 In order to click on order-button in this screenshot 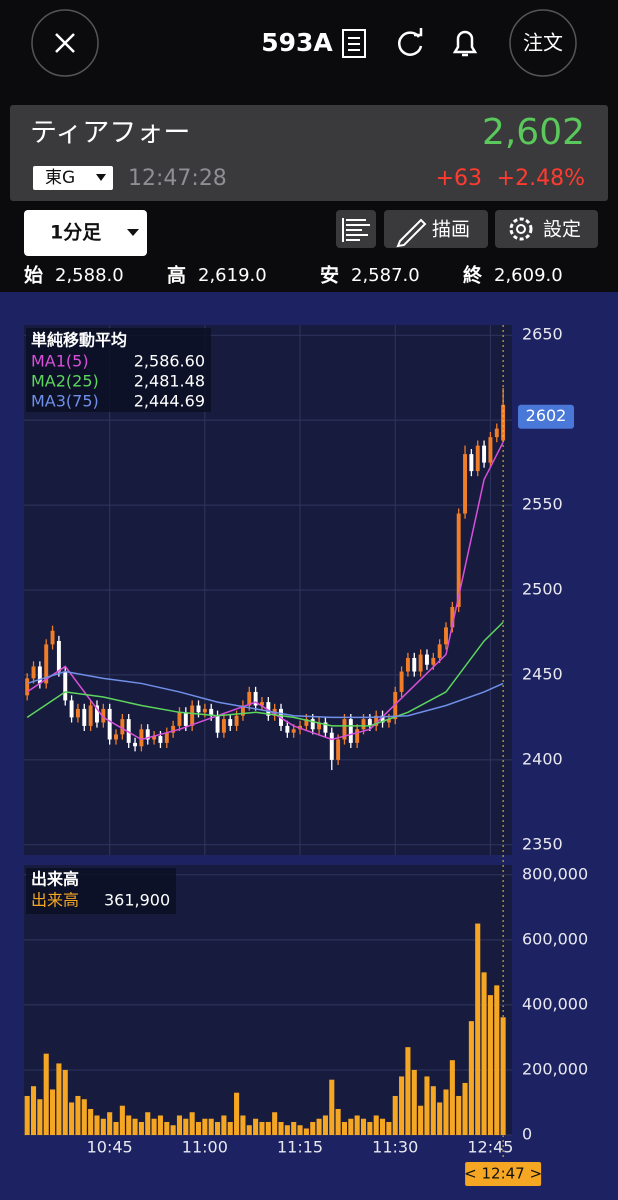, I will do `click(543, 43)`.